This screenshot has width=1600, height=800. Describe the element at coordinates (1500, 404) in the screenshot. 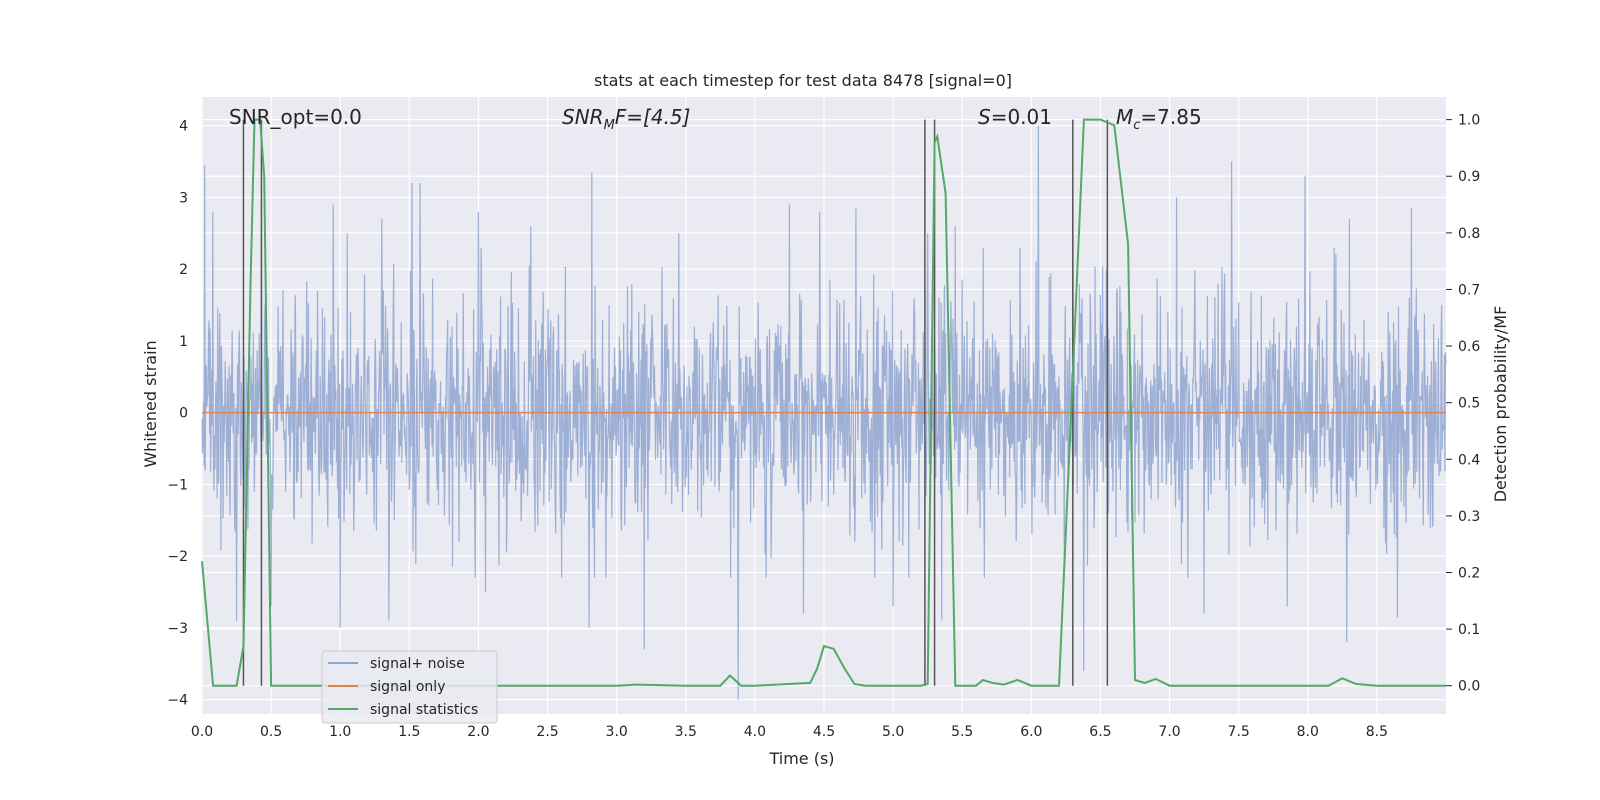

I see `y-axis-right-label: Detection probability/MF` at that location.